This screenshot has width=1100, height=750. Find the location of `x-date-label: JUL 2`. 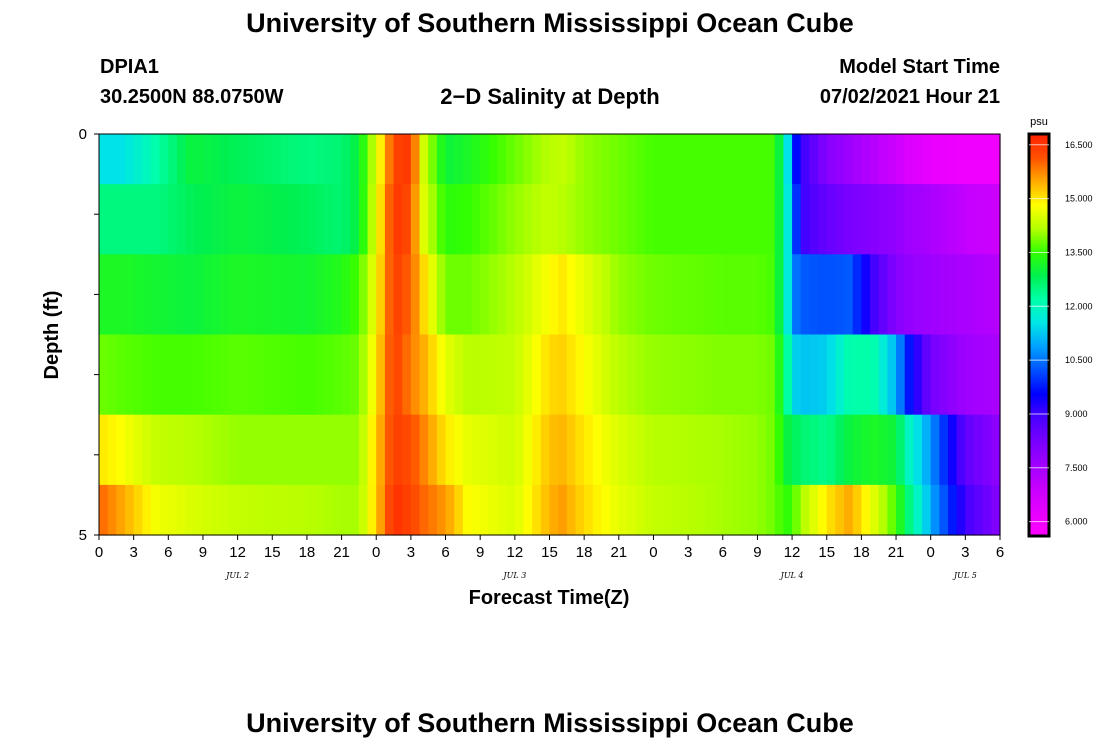

x-date-label: JUL 2 is located at coordinates (236, 575).